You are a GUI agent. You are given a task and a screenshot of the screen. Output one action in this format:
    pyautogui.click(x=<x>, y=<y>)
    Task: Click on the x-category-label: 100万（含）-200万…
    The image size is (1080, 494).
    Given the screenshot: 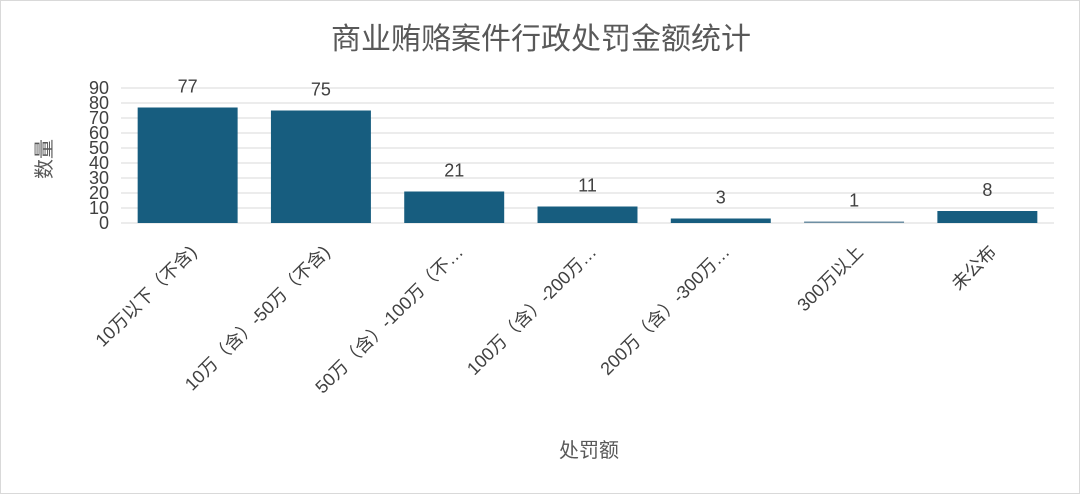 What is the action you would take?
    pyautogui.click(x=531, y=310)
    